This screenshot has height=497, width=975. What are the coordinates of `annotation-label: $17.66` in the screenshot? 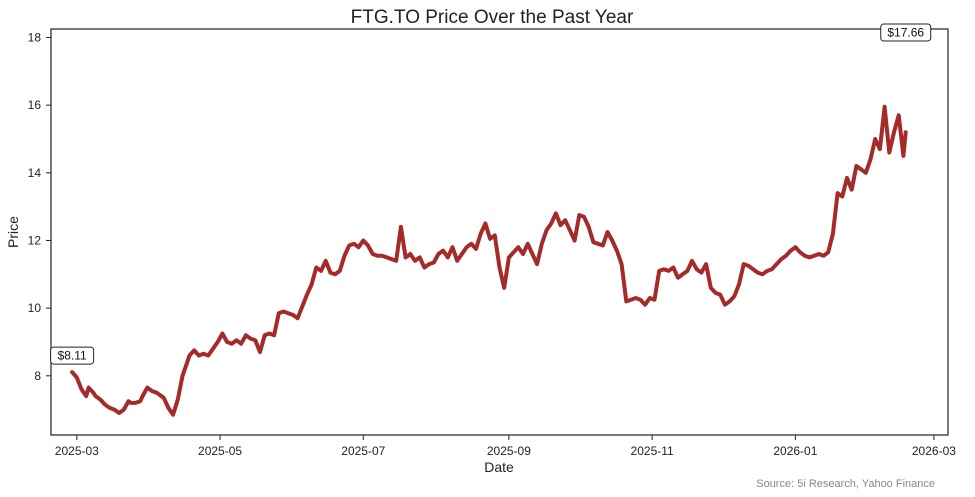 It's located at (905, 32).